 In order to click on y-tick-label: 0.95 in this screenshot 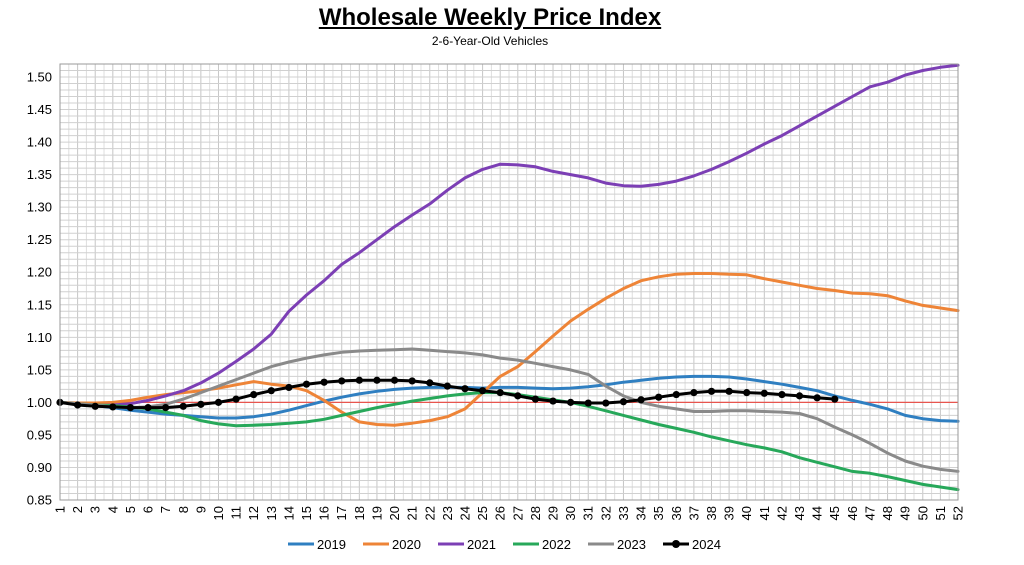, I will do `click(39, 434)`.